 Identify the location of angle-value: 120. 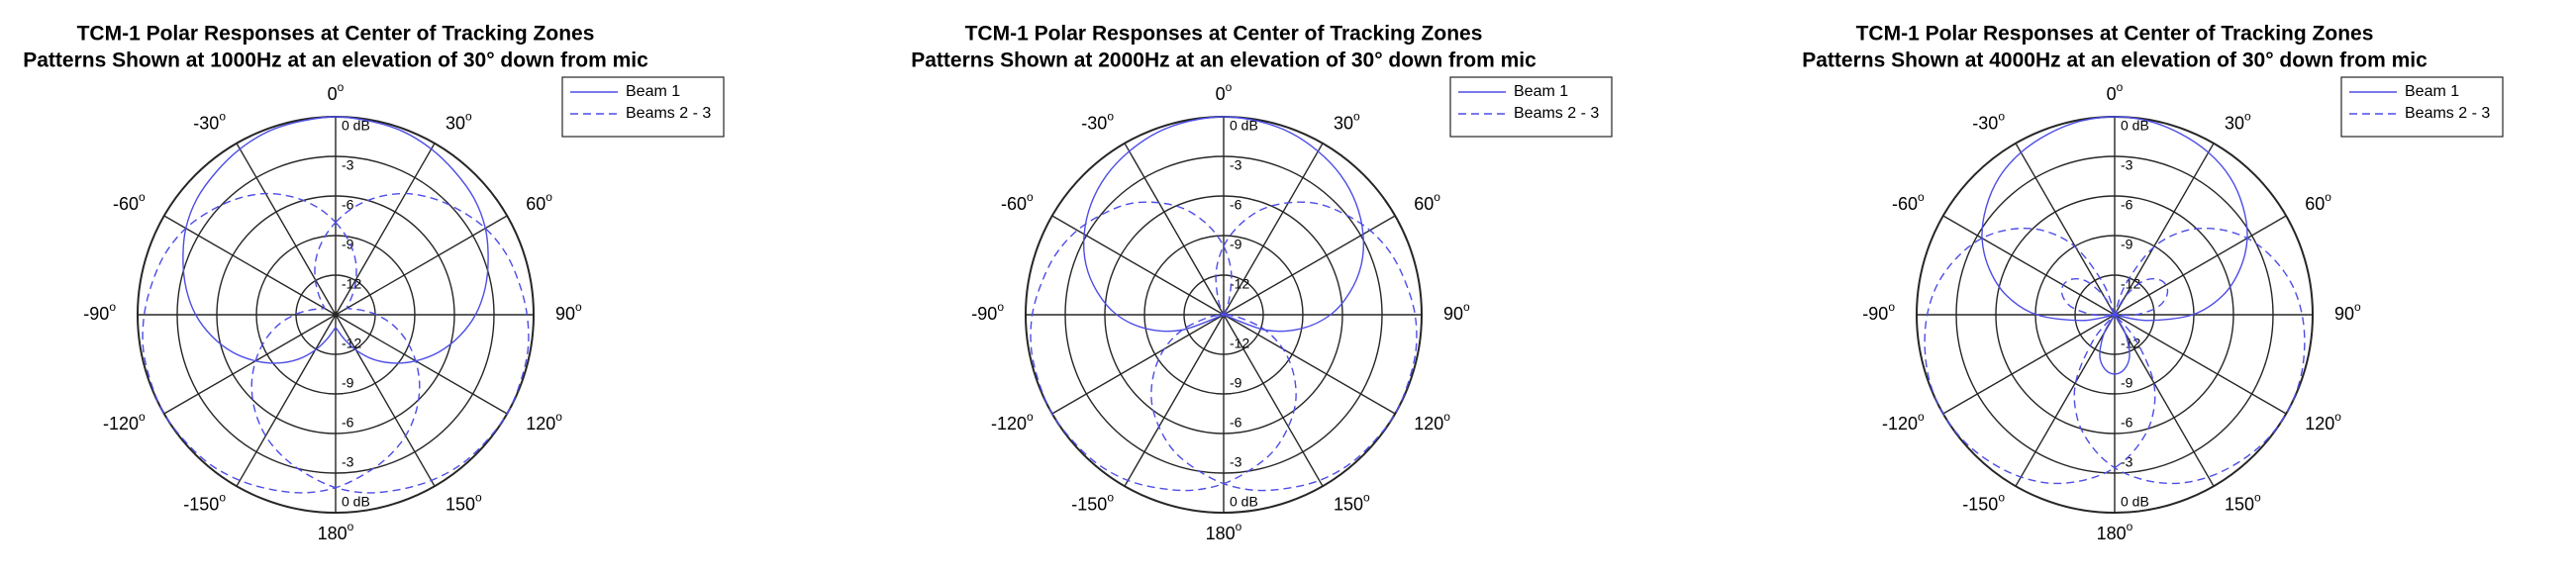
(541, 424).